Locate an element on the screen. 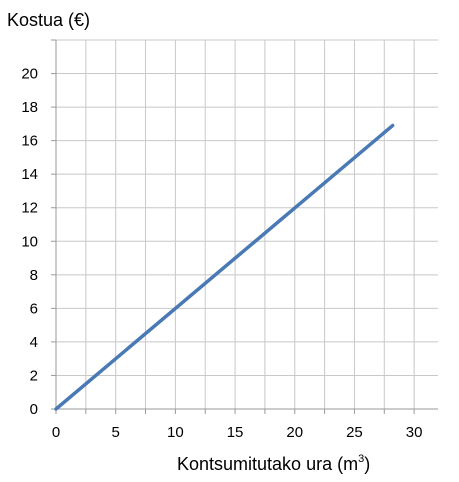 The height and width of the screenshot is (482, 459). x-tick-label: 0 is located at coordinates (56, 432).